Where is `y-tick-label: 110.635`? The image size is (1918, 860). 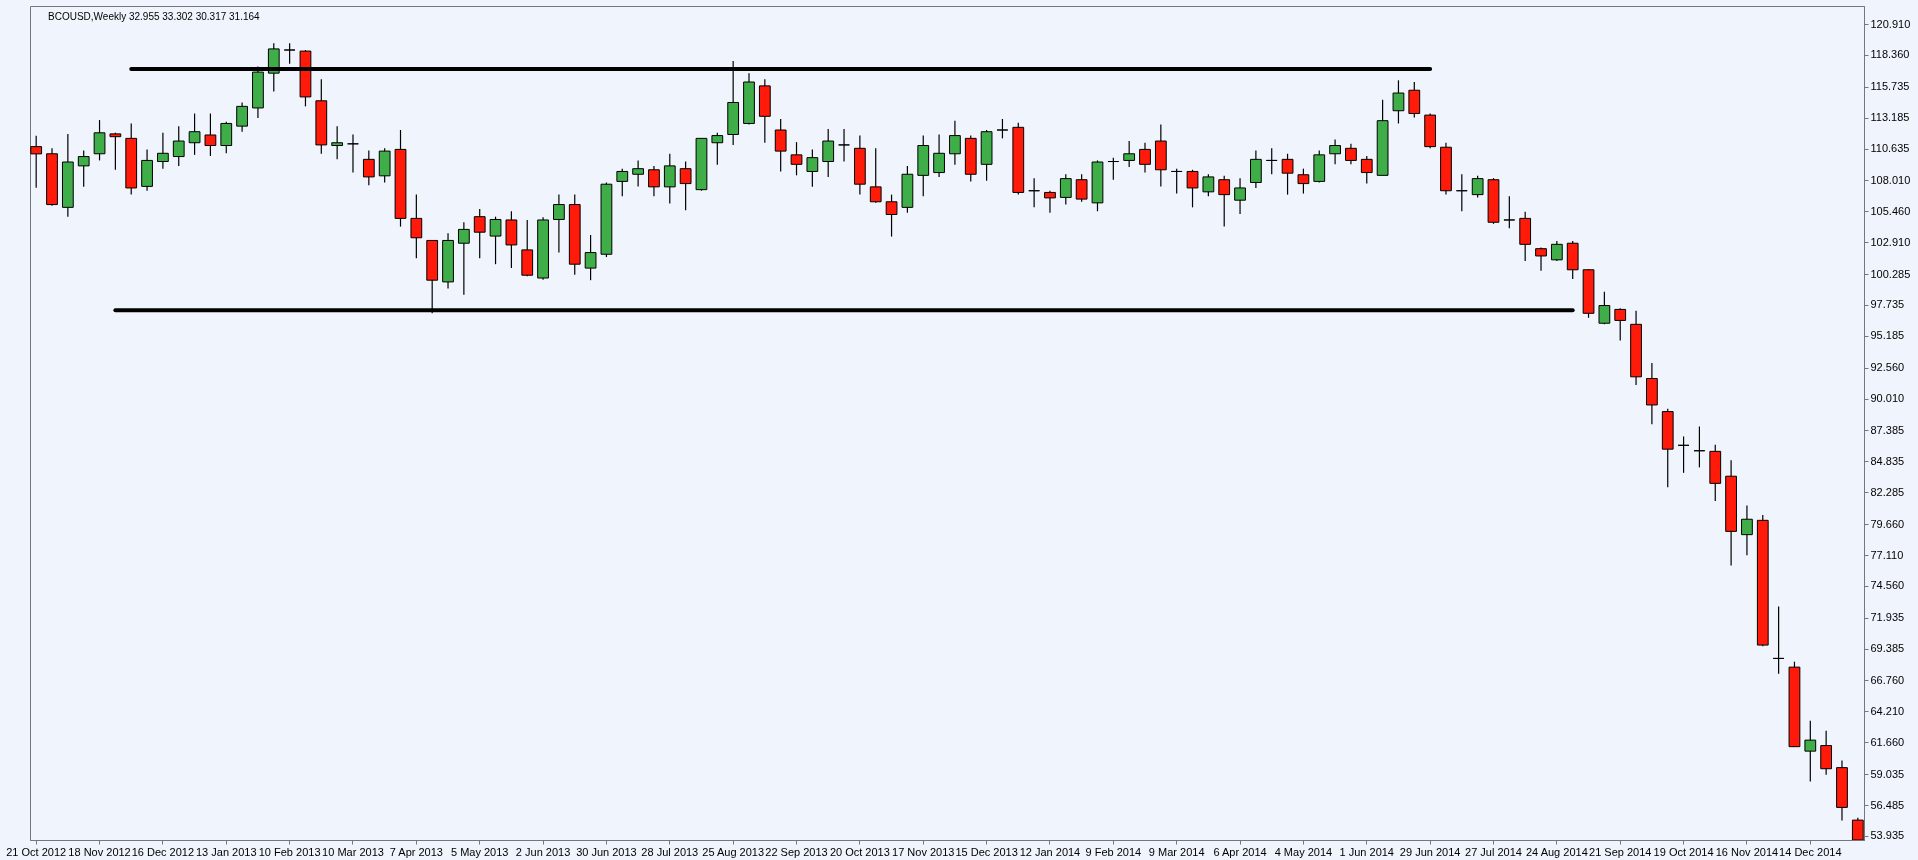 y-tick-label: 110.635 is located at coordinates (1890, 148).